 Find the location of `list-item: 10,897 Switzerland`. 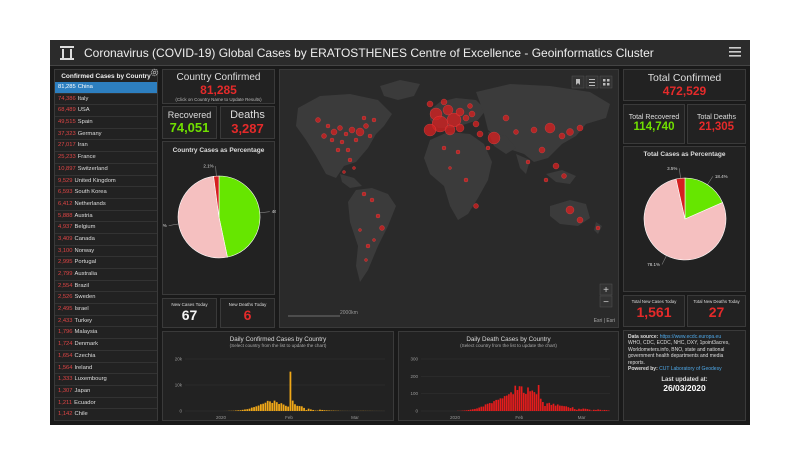

list-item: 10,897 Switzerland is located at coordinates (106, 170).